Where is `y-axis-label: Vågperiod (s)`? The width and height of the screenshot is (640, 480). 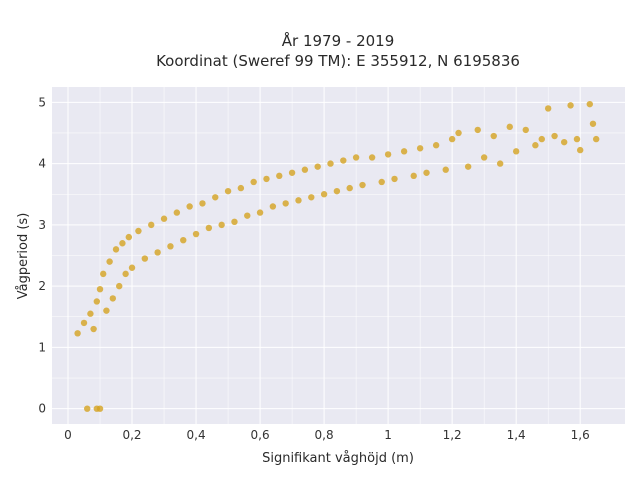
y-axis-label: Vågperiod (s) is located at coordinates (23, 256).